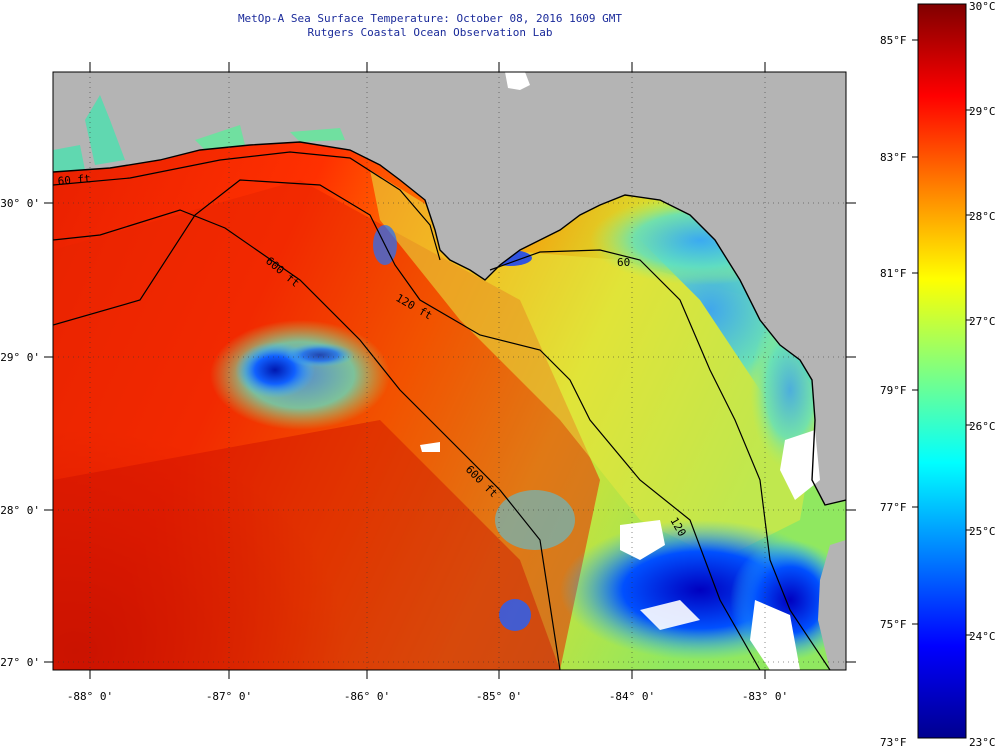 The image size is (1000, 754). Describe the element at coordinates (982, 742) in the screenshot. I see `colorbar-celsius-label: 23°C` at that location.